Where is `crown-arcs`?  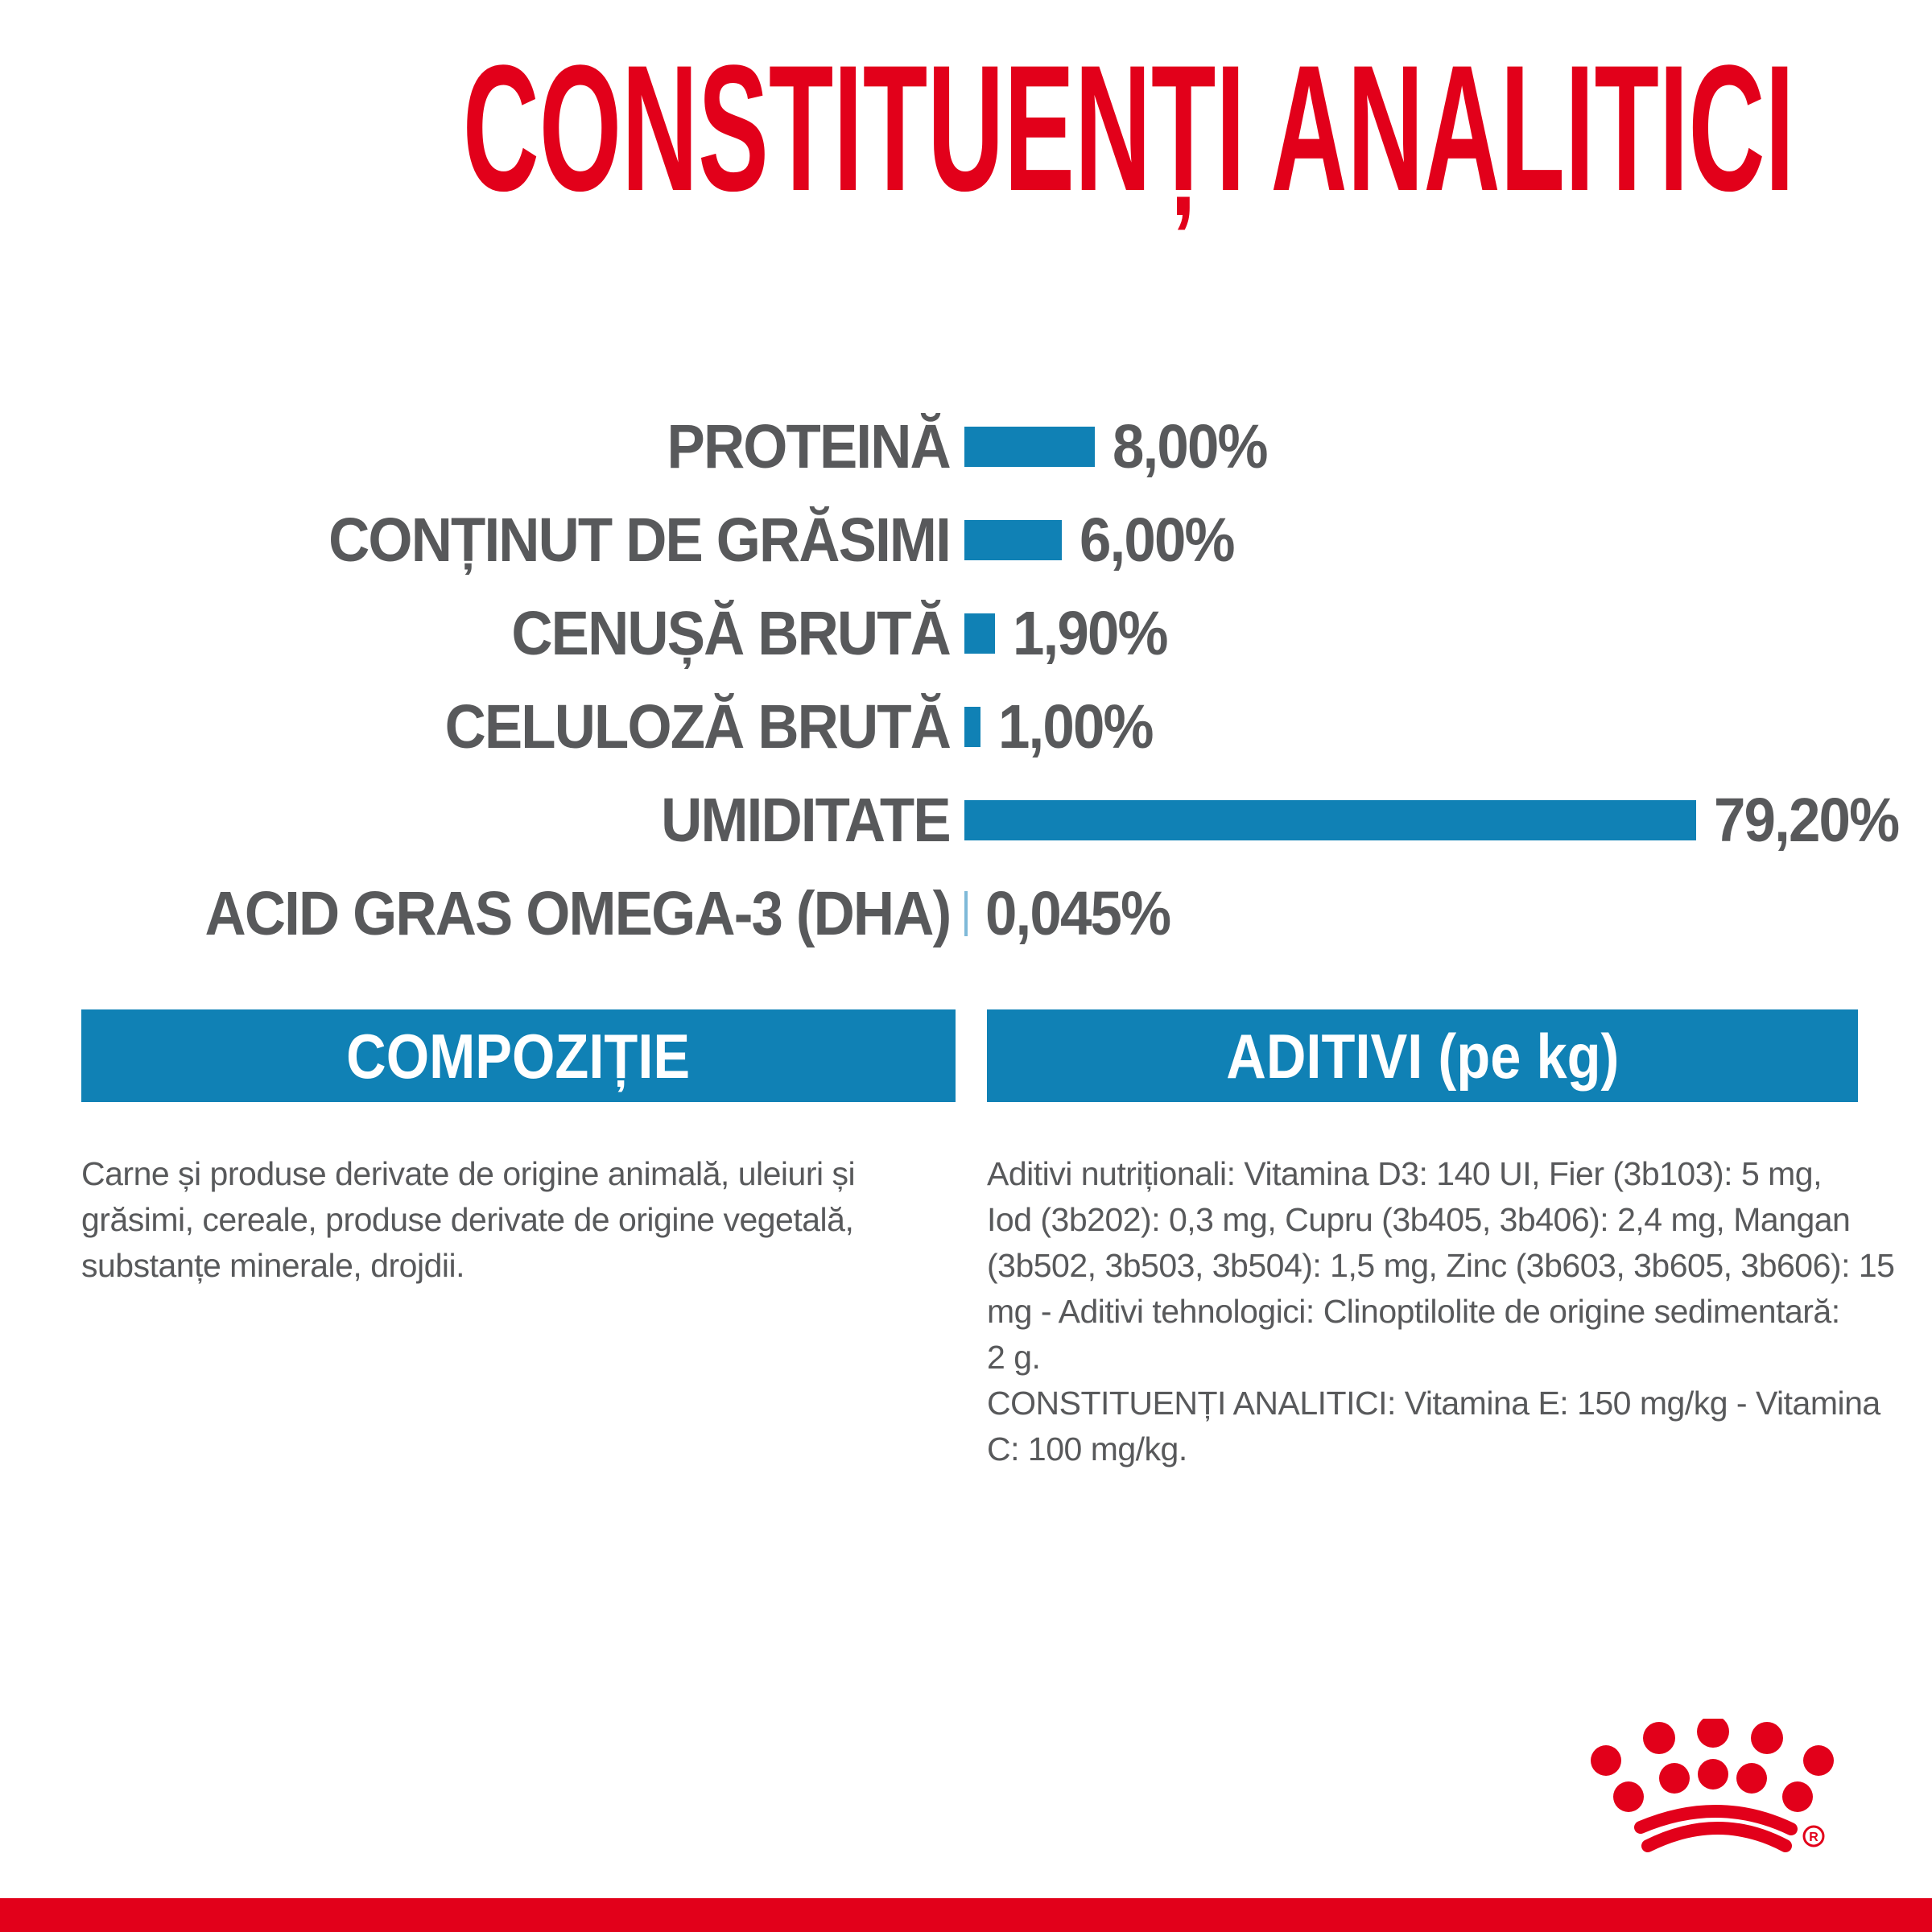
crown-arcs is located at coordinates (1716, 1828).